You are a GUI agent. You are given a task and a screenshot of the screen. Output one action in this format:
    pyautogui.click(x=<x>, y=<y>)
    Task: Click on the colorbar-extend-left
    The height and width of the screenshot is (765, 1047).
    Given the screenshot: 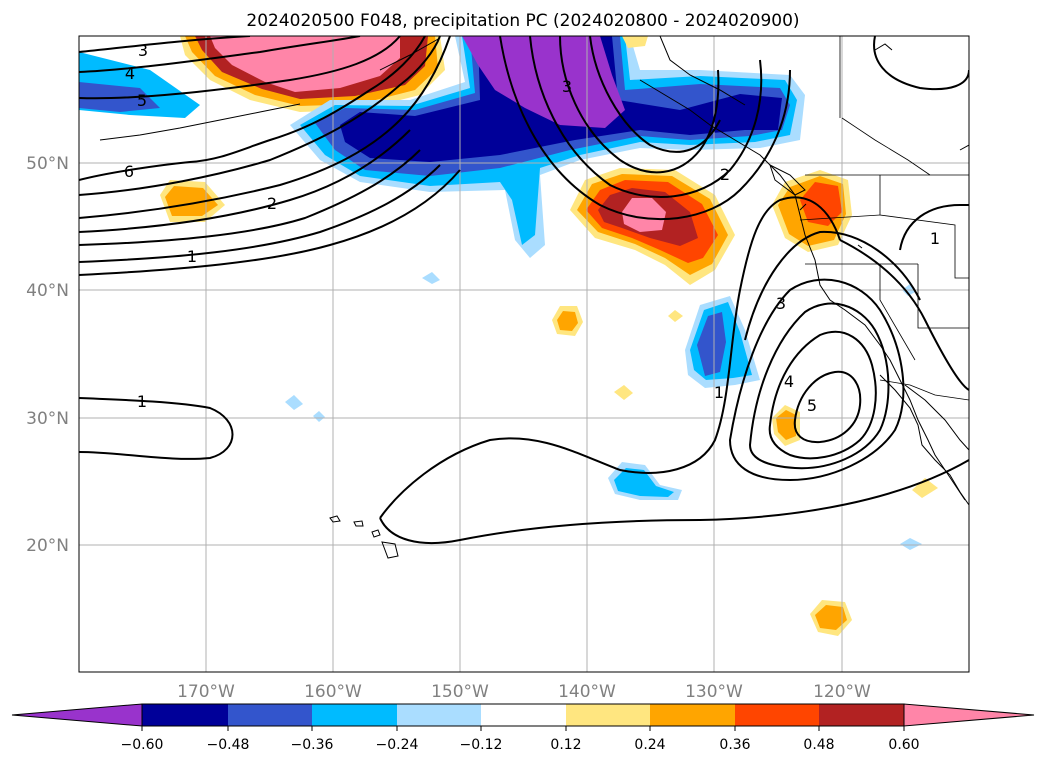 What is the action you would take?
    pyautogui.click(x=77, y=715)
    